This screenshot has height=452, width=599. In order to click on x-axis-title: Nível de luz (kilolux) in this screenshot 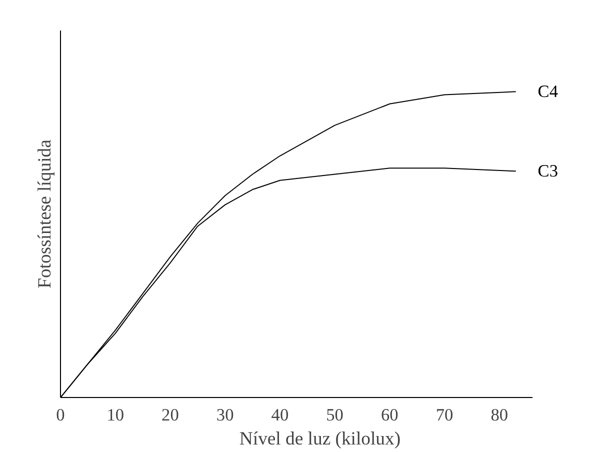, I will do `click(320, 439)`.